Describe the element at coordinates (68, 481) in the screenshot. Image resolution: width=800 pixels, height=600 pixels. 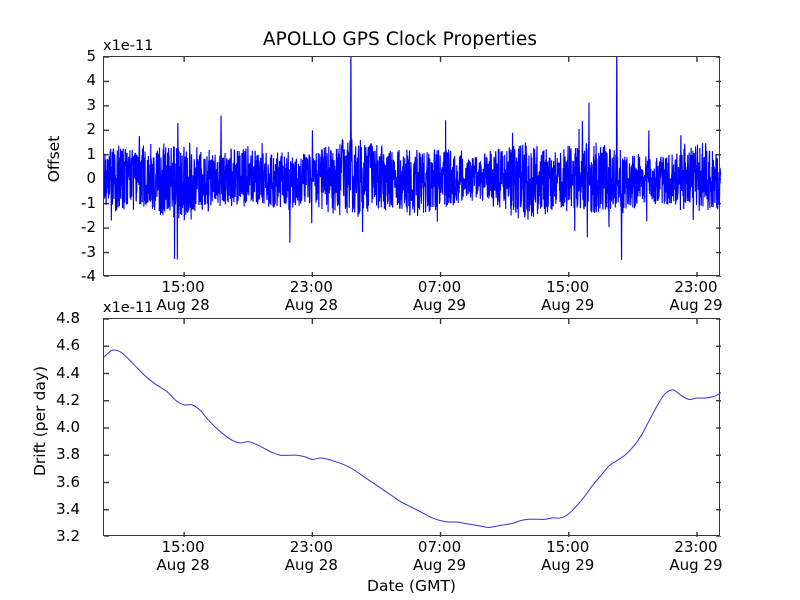
I see `ytick-label: 3.6` at that location.